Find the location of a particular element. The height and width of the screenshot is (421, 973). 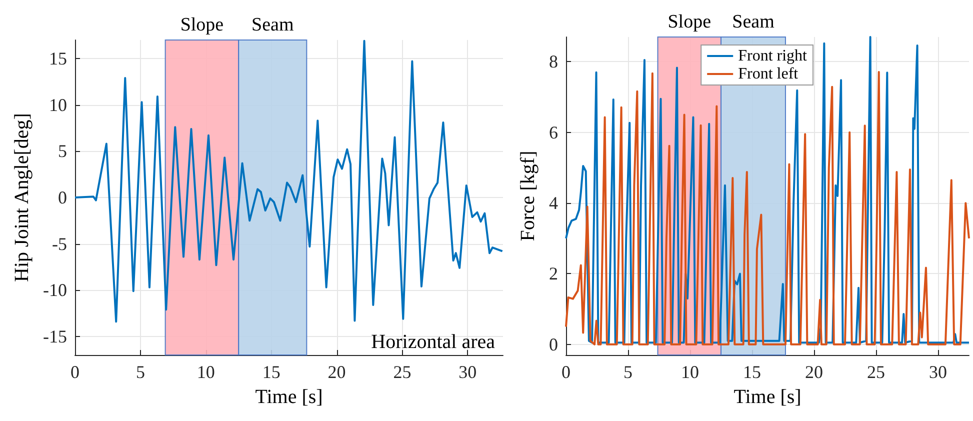

y-tick-label: 15 is located at coordinates (58, 58).